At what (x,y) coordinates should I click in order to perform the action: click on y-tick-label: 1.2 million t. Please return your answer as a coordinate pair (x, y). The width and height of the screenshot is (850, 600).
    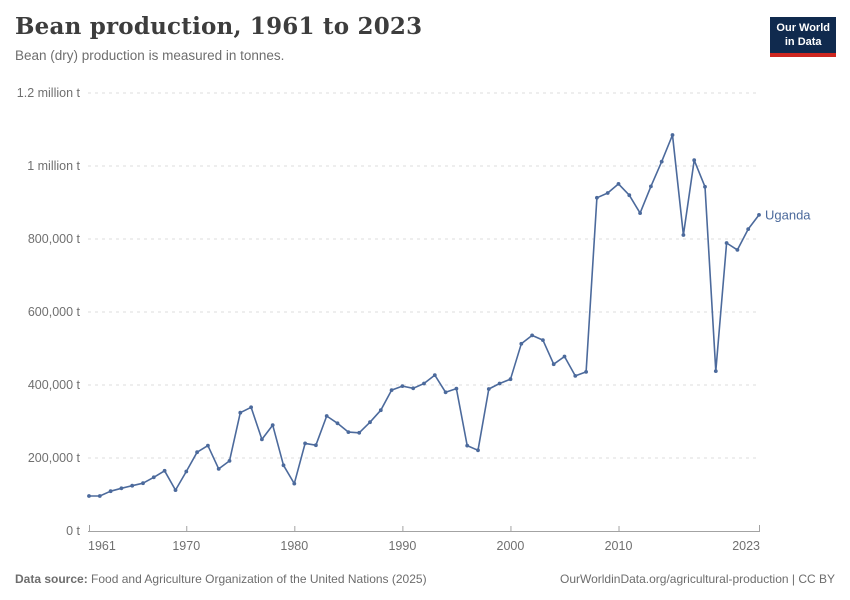
    Looking at the image, I should click on (49, 93).